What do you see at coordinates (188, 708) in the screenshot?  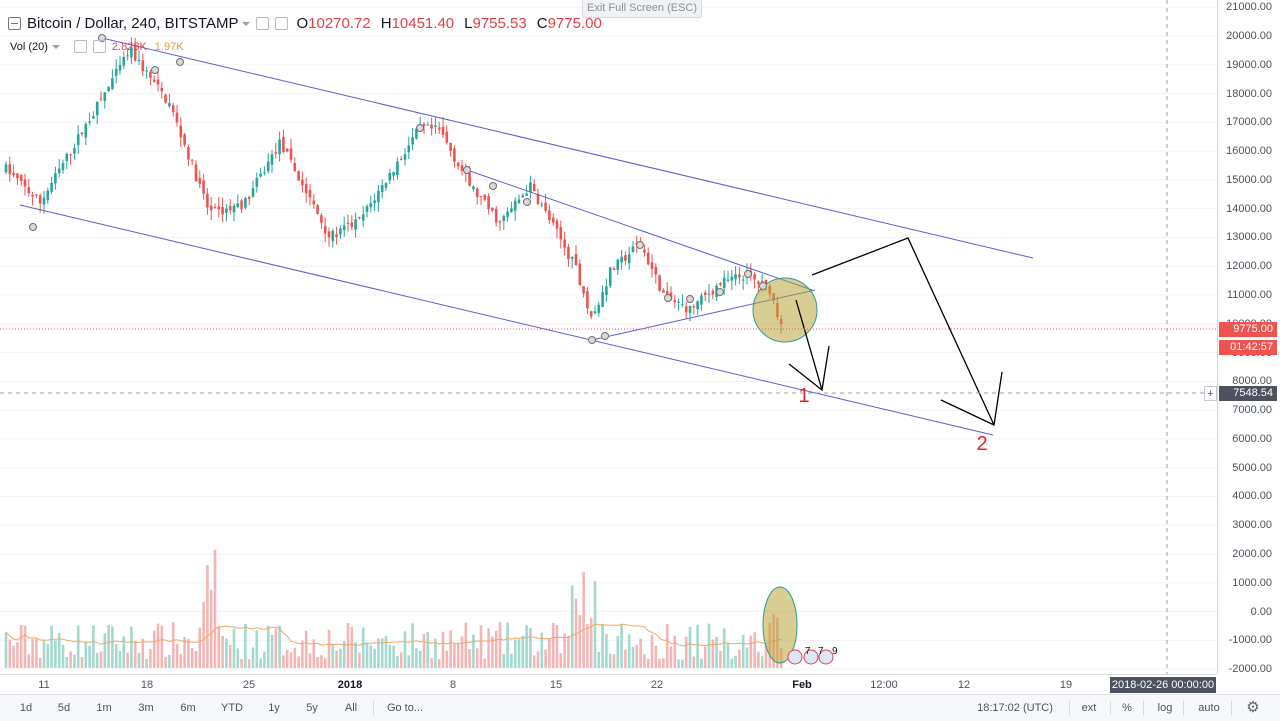 I see `range-6m-button: 6m` at bounding box center [188, 708].